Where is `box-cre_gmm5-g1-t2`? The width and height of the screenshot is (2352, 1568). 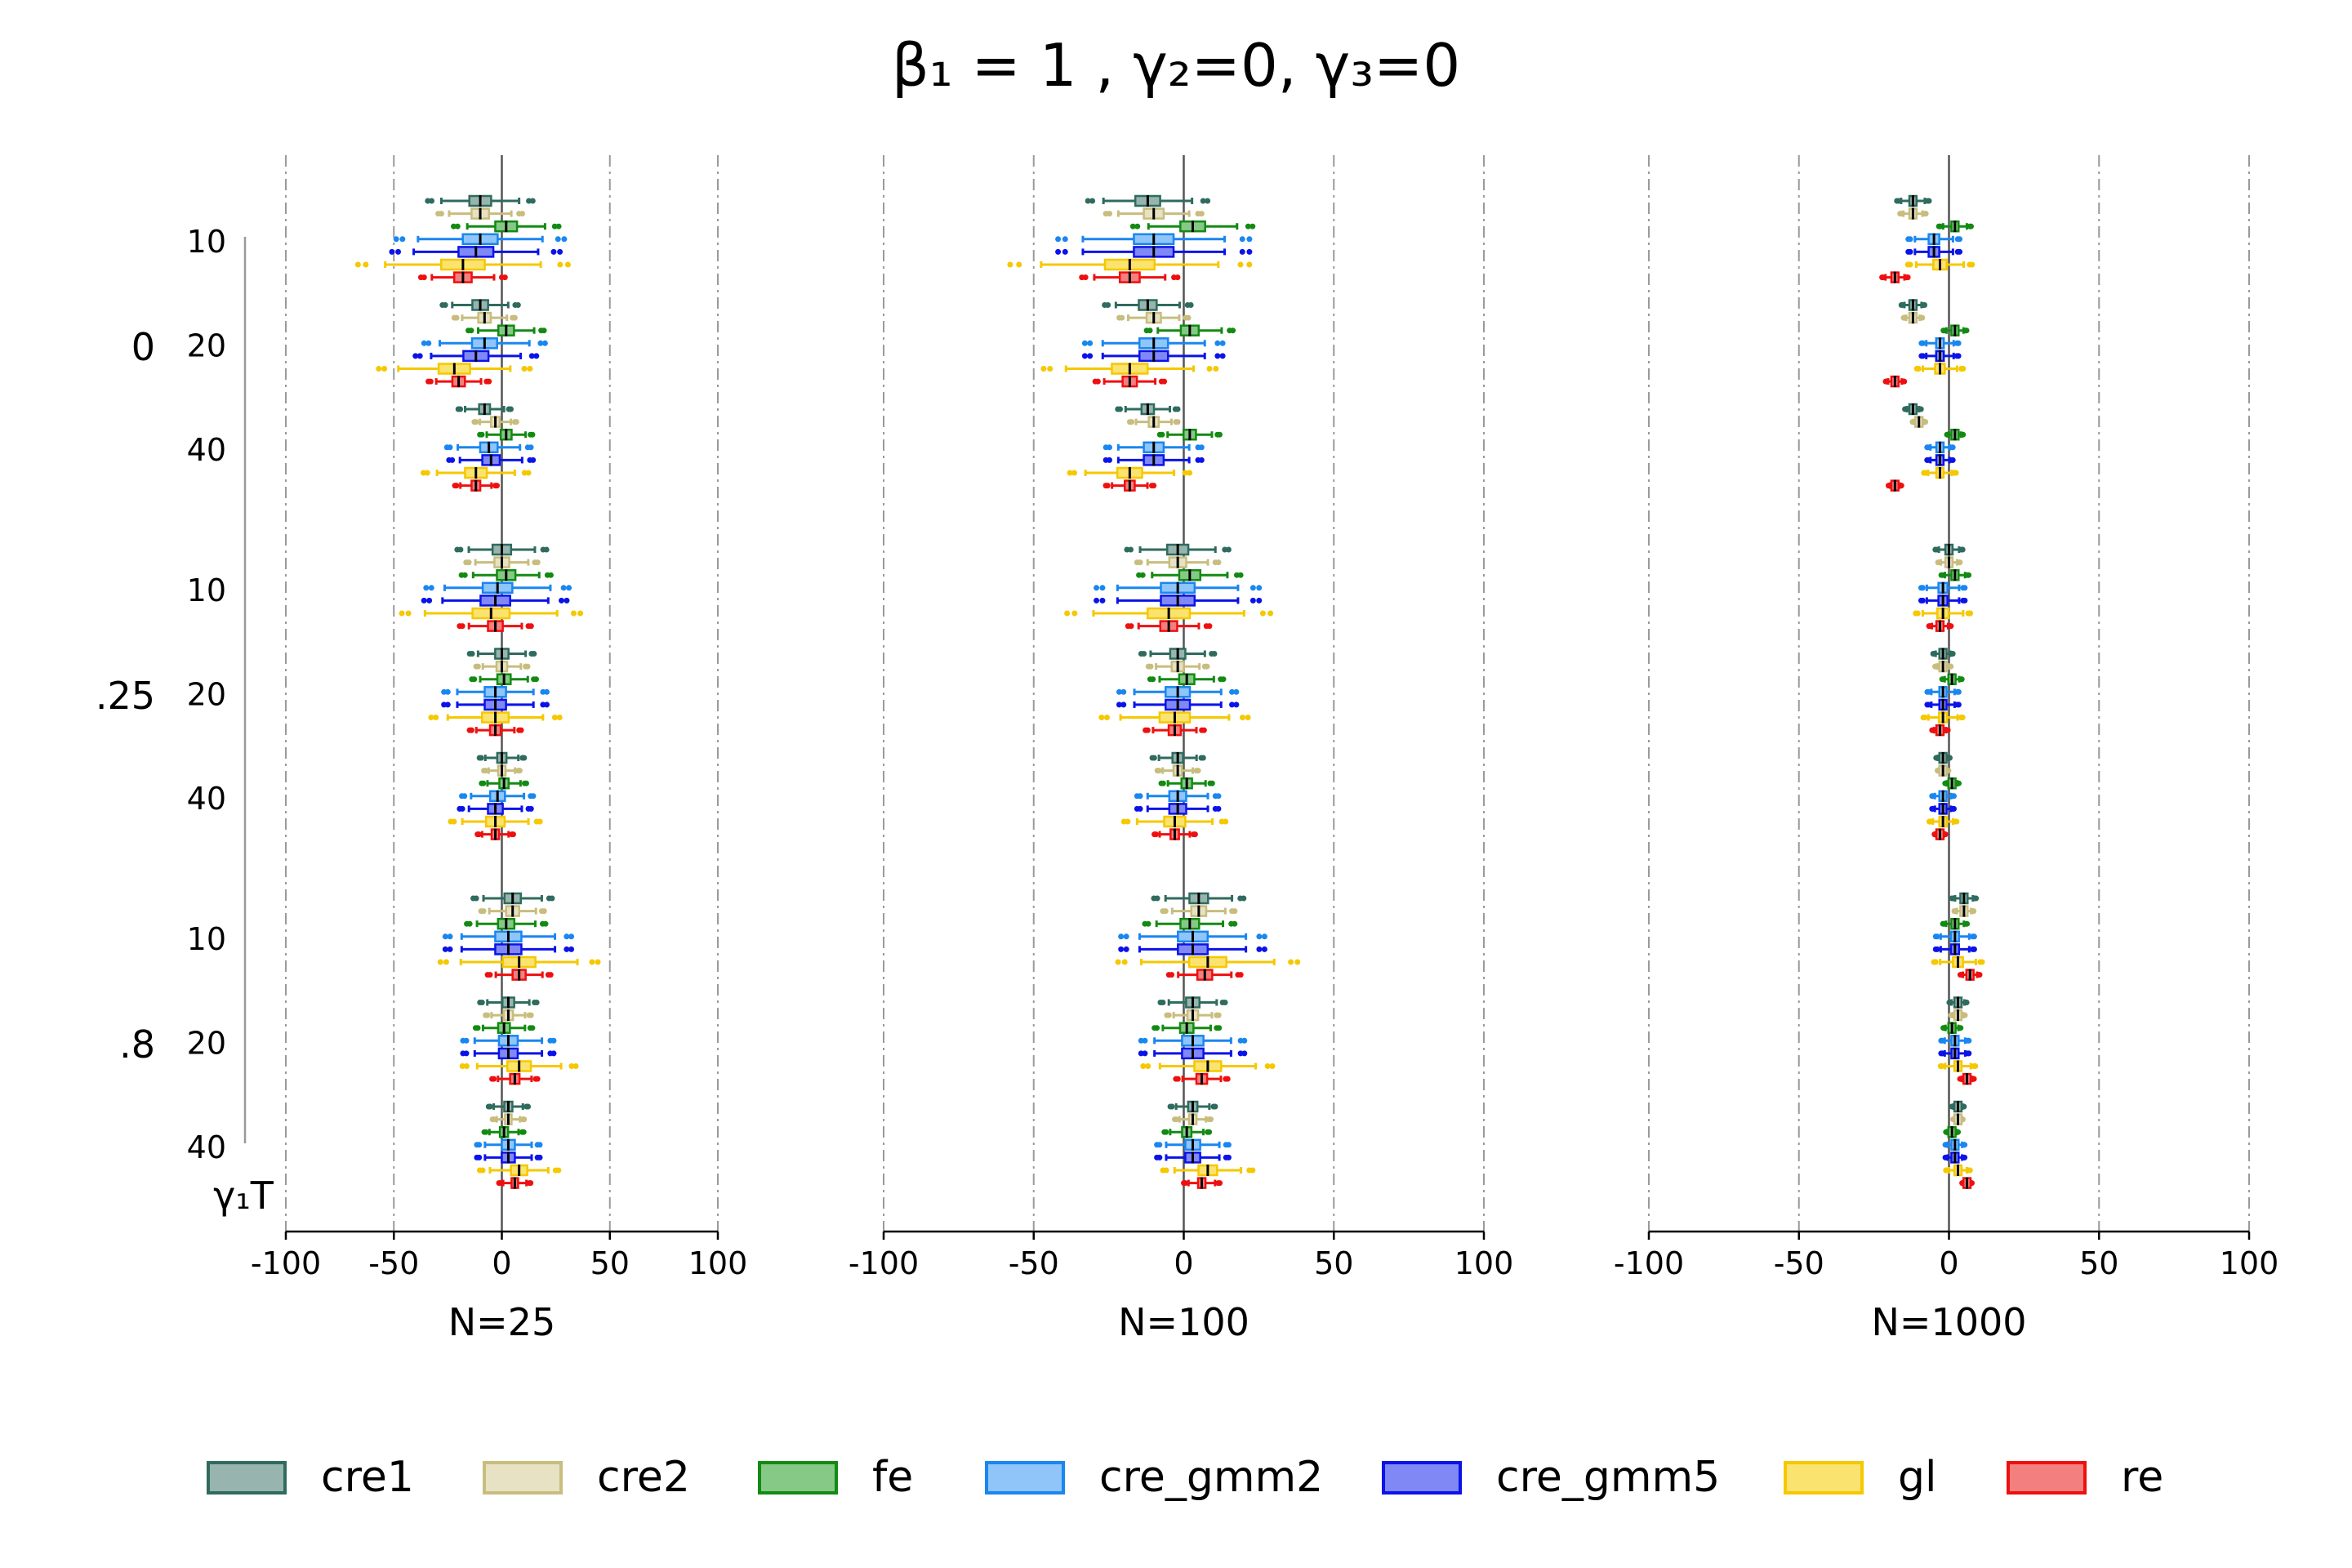 box-cre_gmm5-g1-t2 is located at coordinates (496, 809).